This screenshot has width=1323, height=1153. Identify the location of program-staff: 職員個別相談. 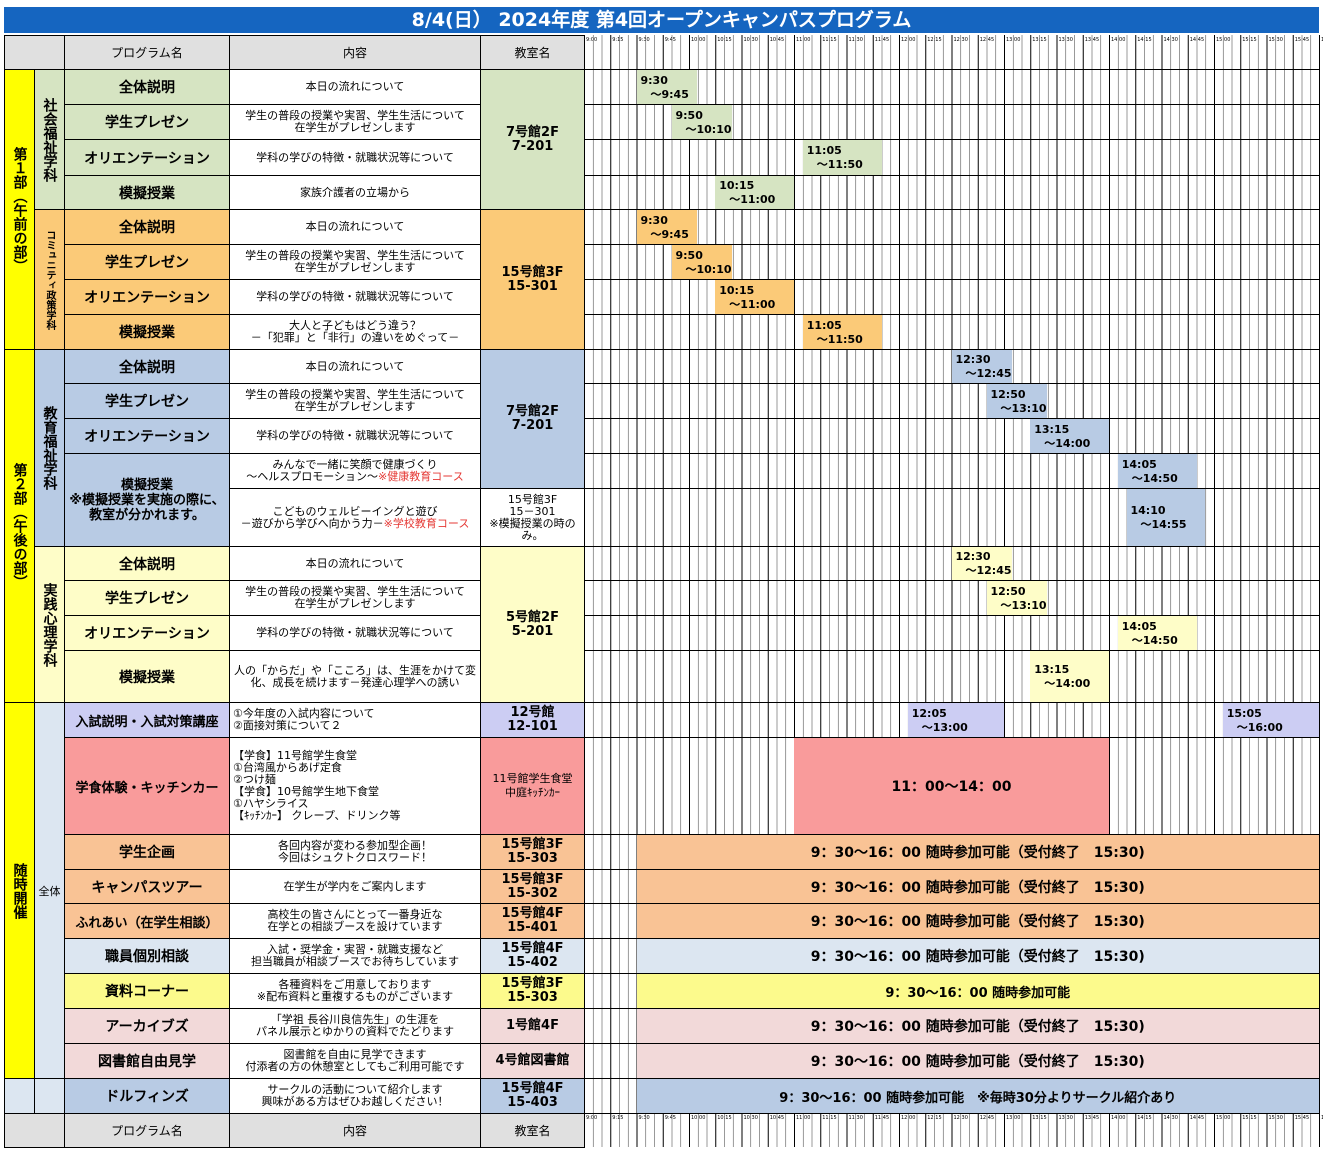
(147, 956).